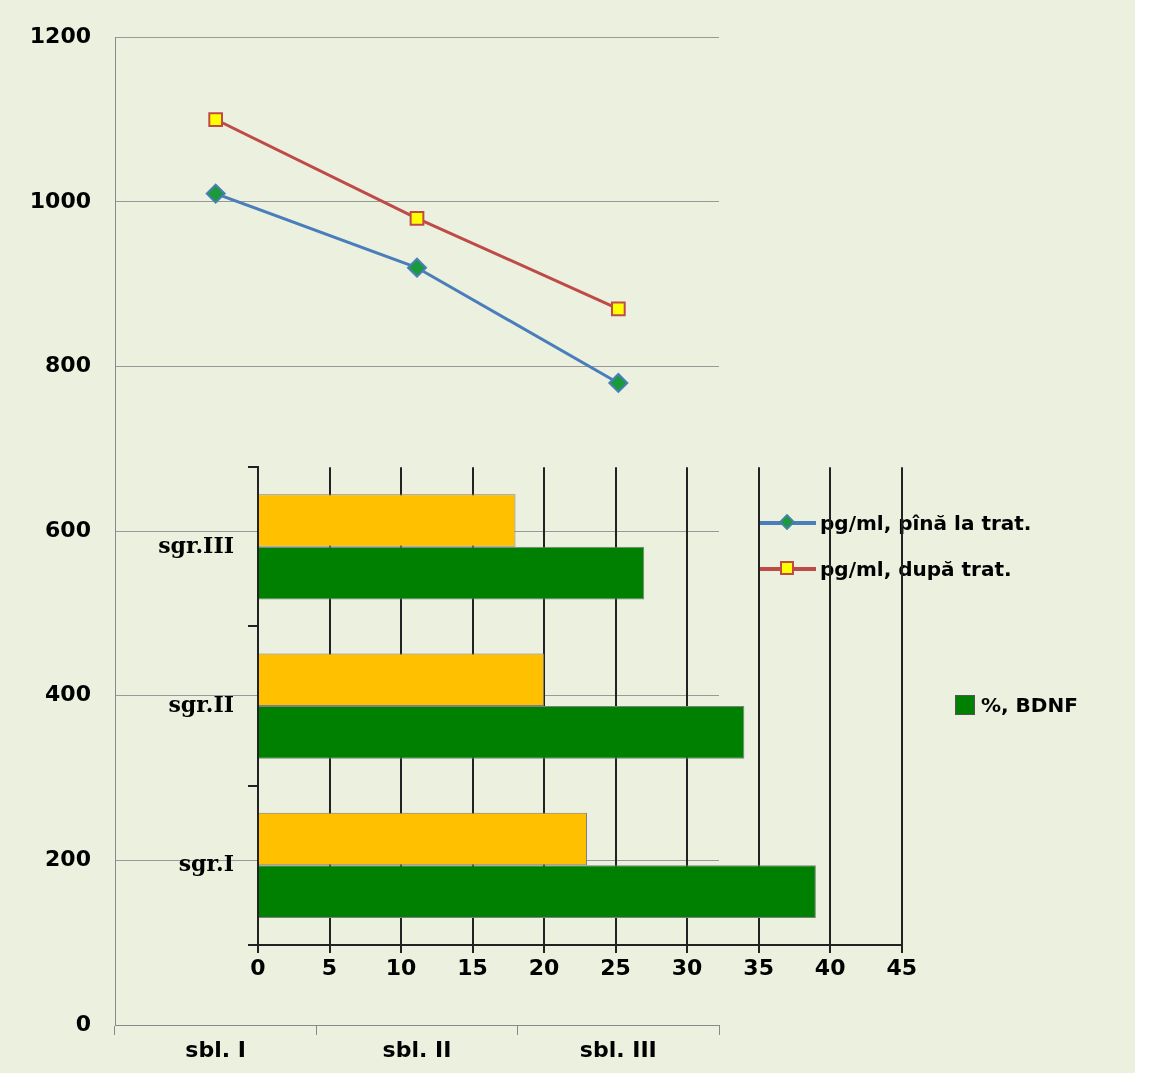 This screenshot has width=1161, height=1073. Describe the element at coordinates (196, 544) in the screenshot. I see `y-tick-label: sgr.III` at that location.